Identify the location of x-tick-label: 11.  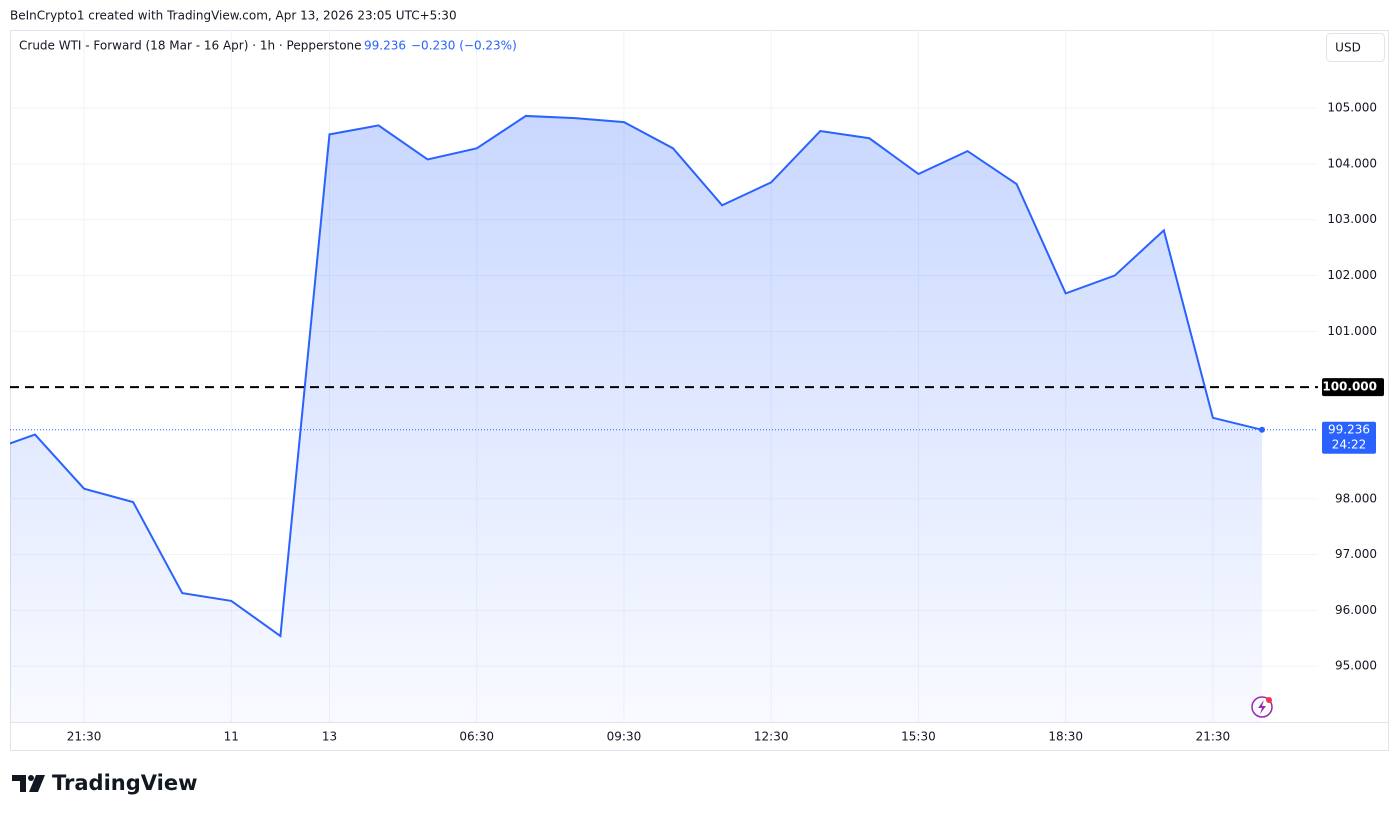
(231, 737).